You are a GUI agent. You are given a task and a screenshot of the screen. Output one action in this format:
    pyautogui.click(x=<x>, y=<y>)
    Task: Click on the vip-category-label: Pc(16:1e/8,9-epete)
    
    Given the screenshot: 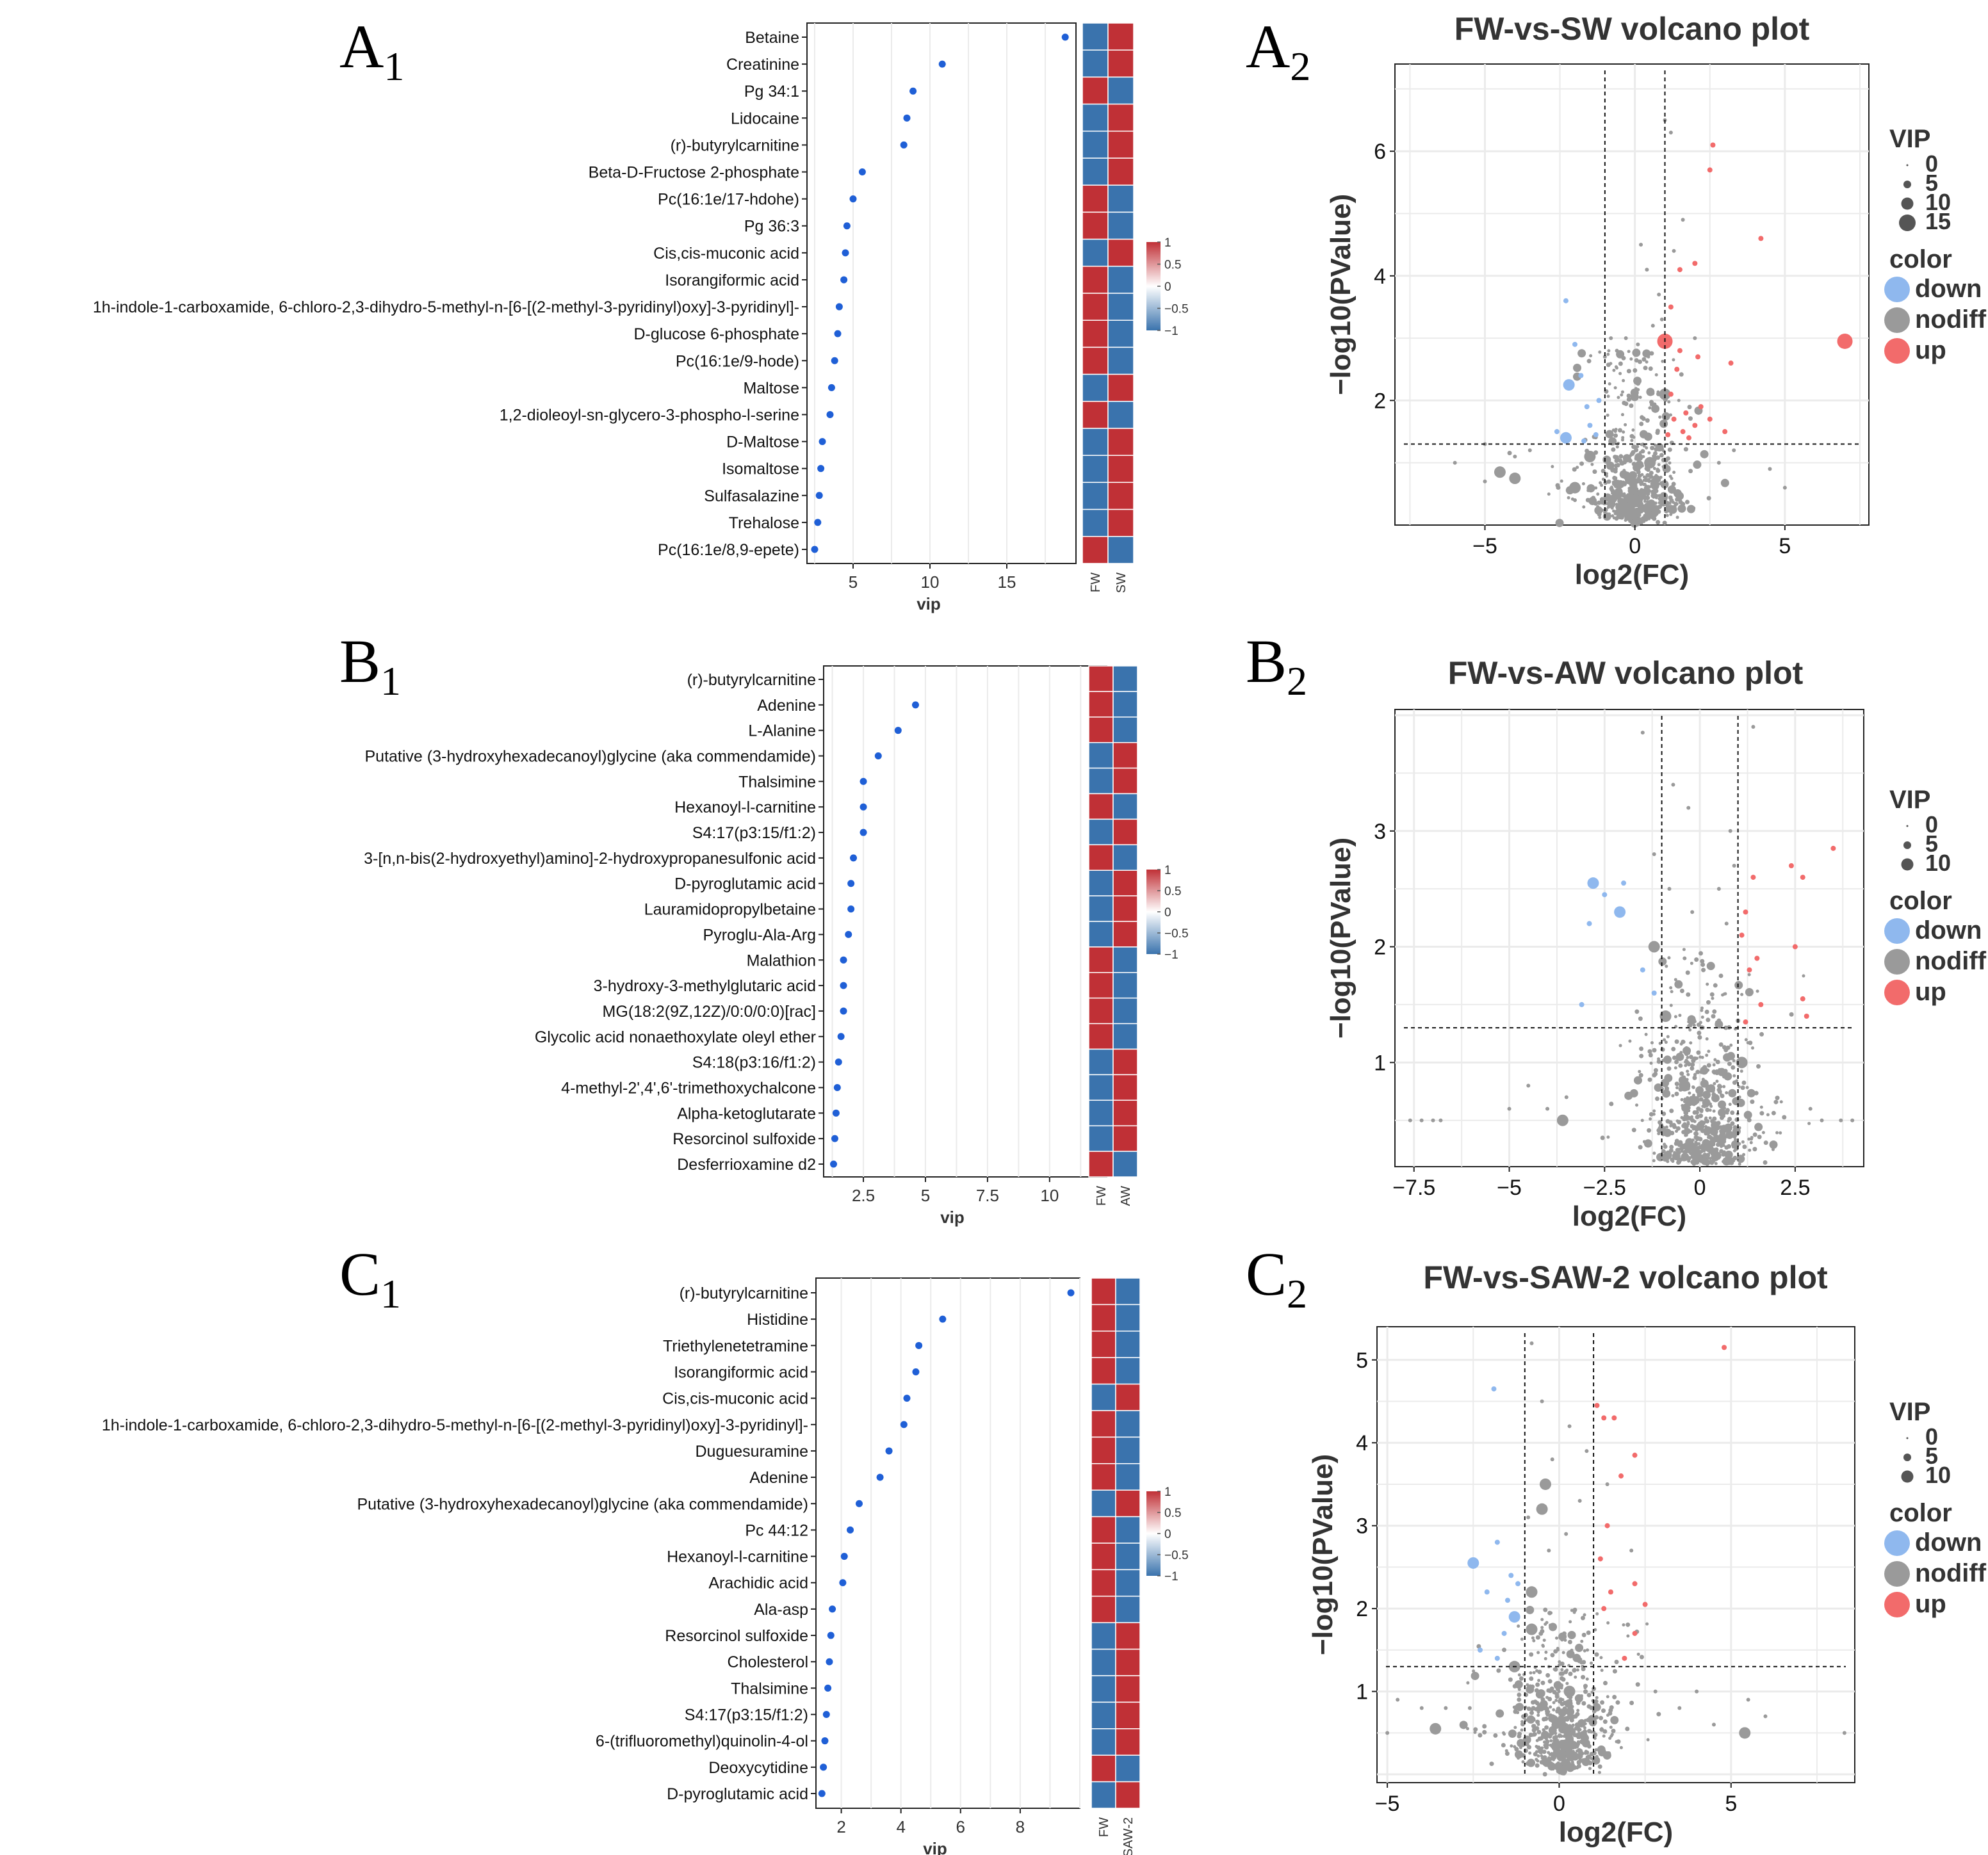 What is the action you would take?
    pyautogui.click(x=728, y=550)
    